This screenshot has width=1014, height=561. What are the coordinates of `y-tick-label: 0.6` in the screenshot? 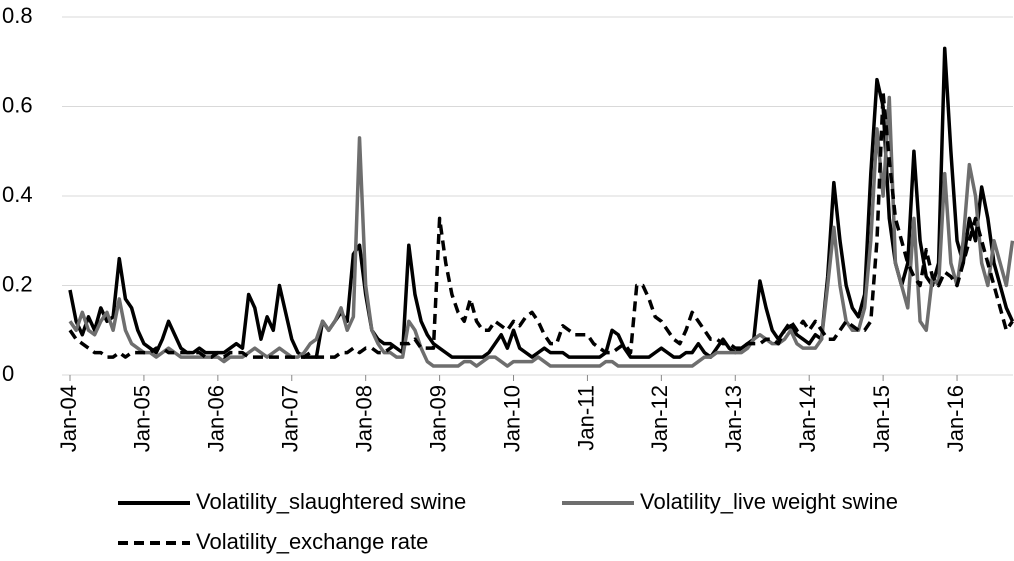 It's located at (17, 104).